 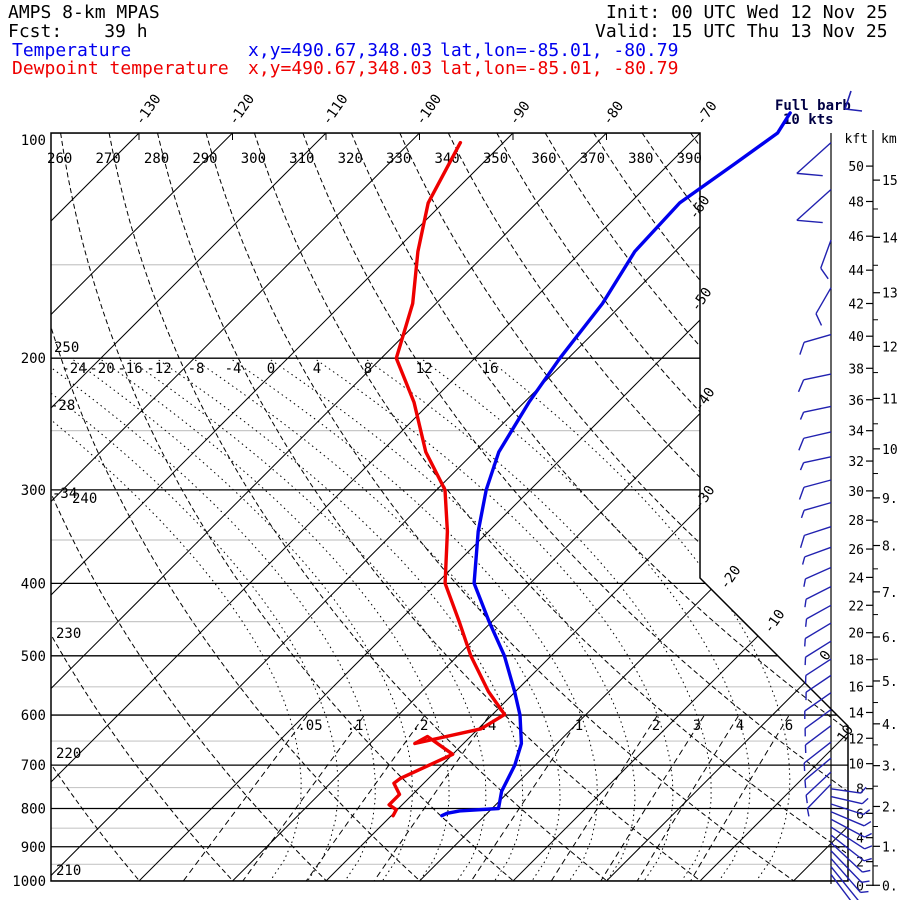 I want to click on kft-label: 20, so click(x=856, y=634).